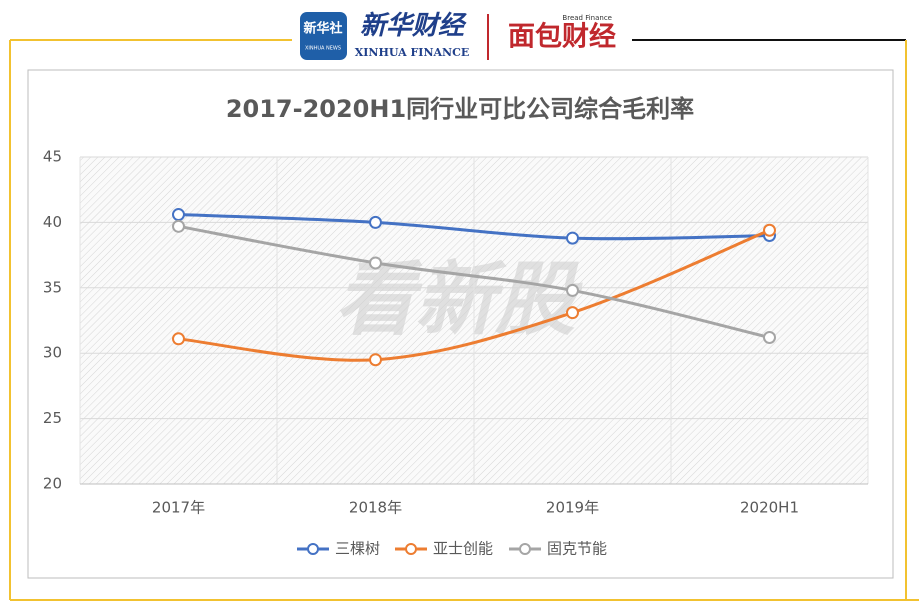  I want to click on logo-box, so click(323, 36).